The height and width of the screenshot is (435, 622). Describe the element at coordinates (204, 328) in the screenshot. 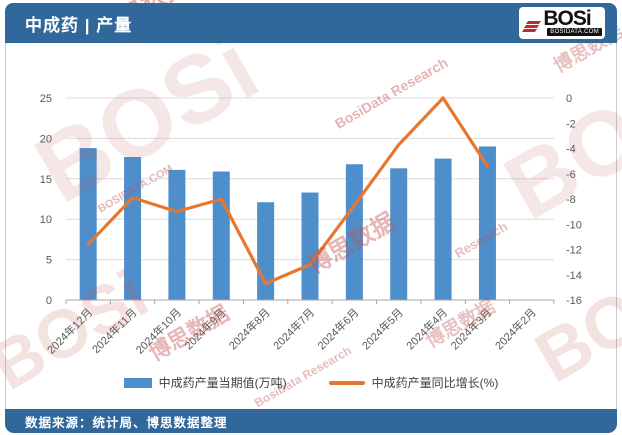

I see `svg-text: 2024年9月` at that location.